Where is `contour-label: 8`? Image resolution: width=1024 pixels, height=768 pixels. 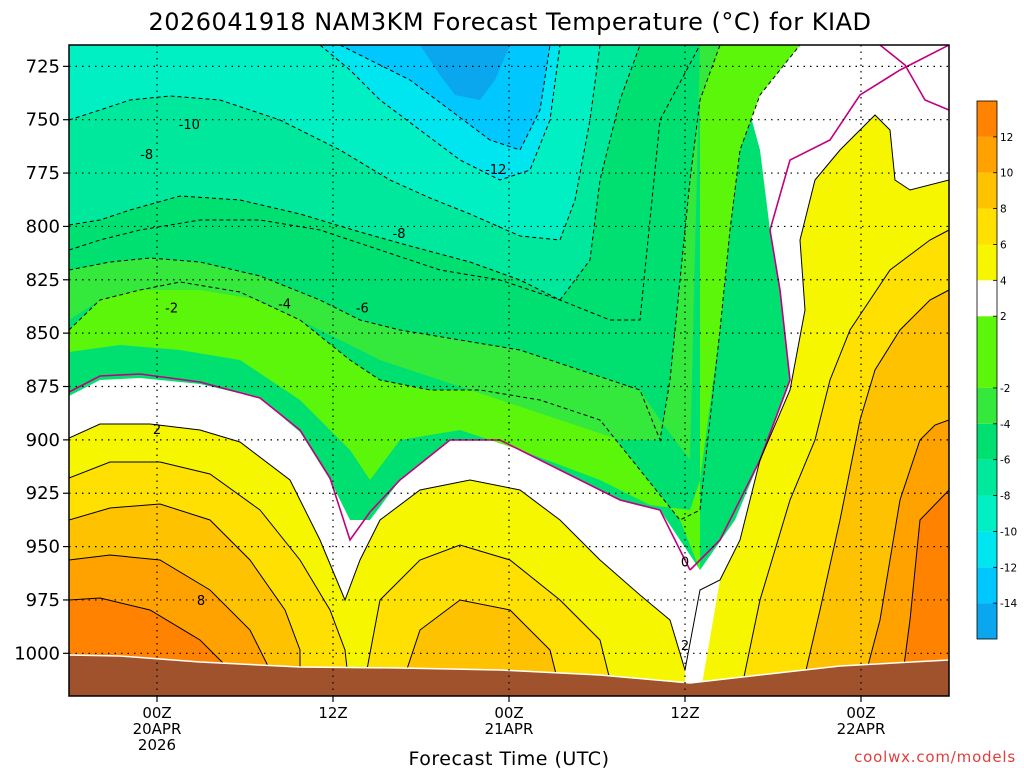 contour-label: 8 is located at coordinates (201, 601).